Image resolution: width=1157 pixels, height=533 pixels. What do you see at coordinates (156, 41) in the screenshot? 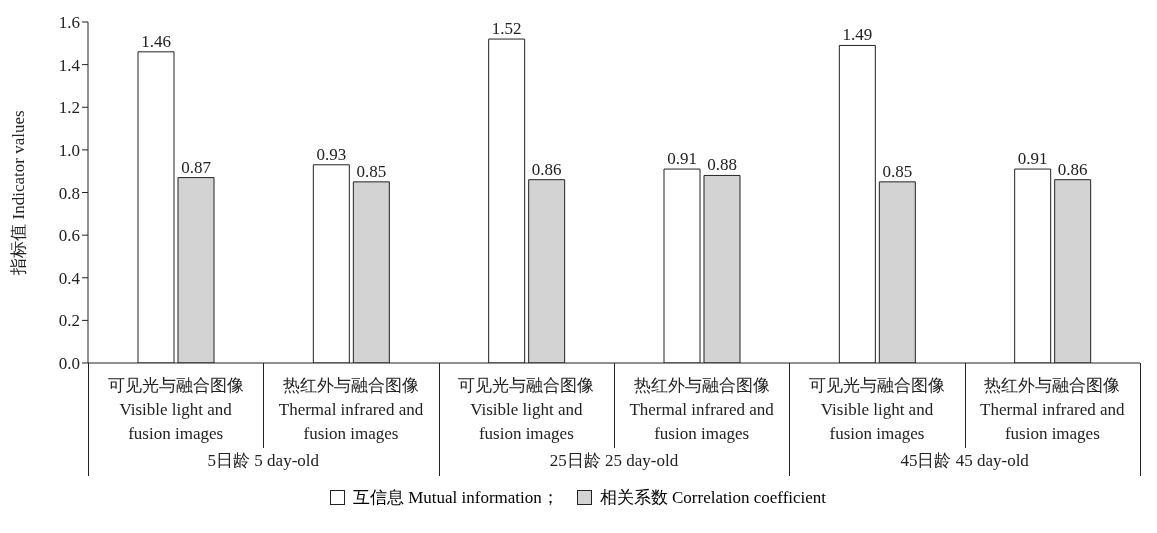
I see `data-label: 1.46` at bounding box center [156, 41].